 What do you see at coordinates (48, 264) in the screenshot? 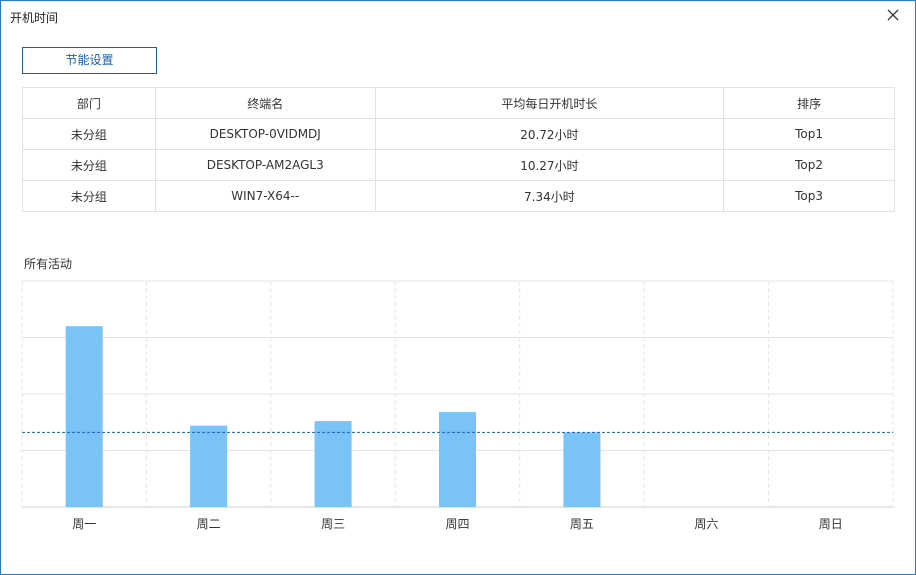
I see `activity-section-label: 所有活动` at bounding box center [48, 264].